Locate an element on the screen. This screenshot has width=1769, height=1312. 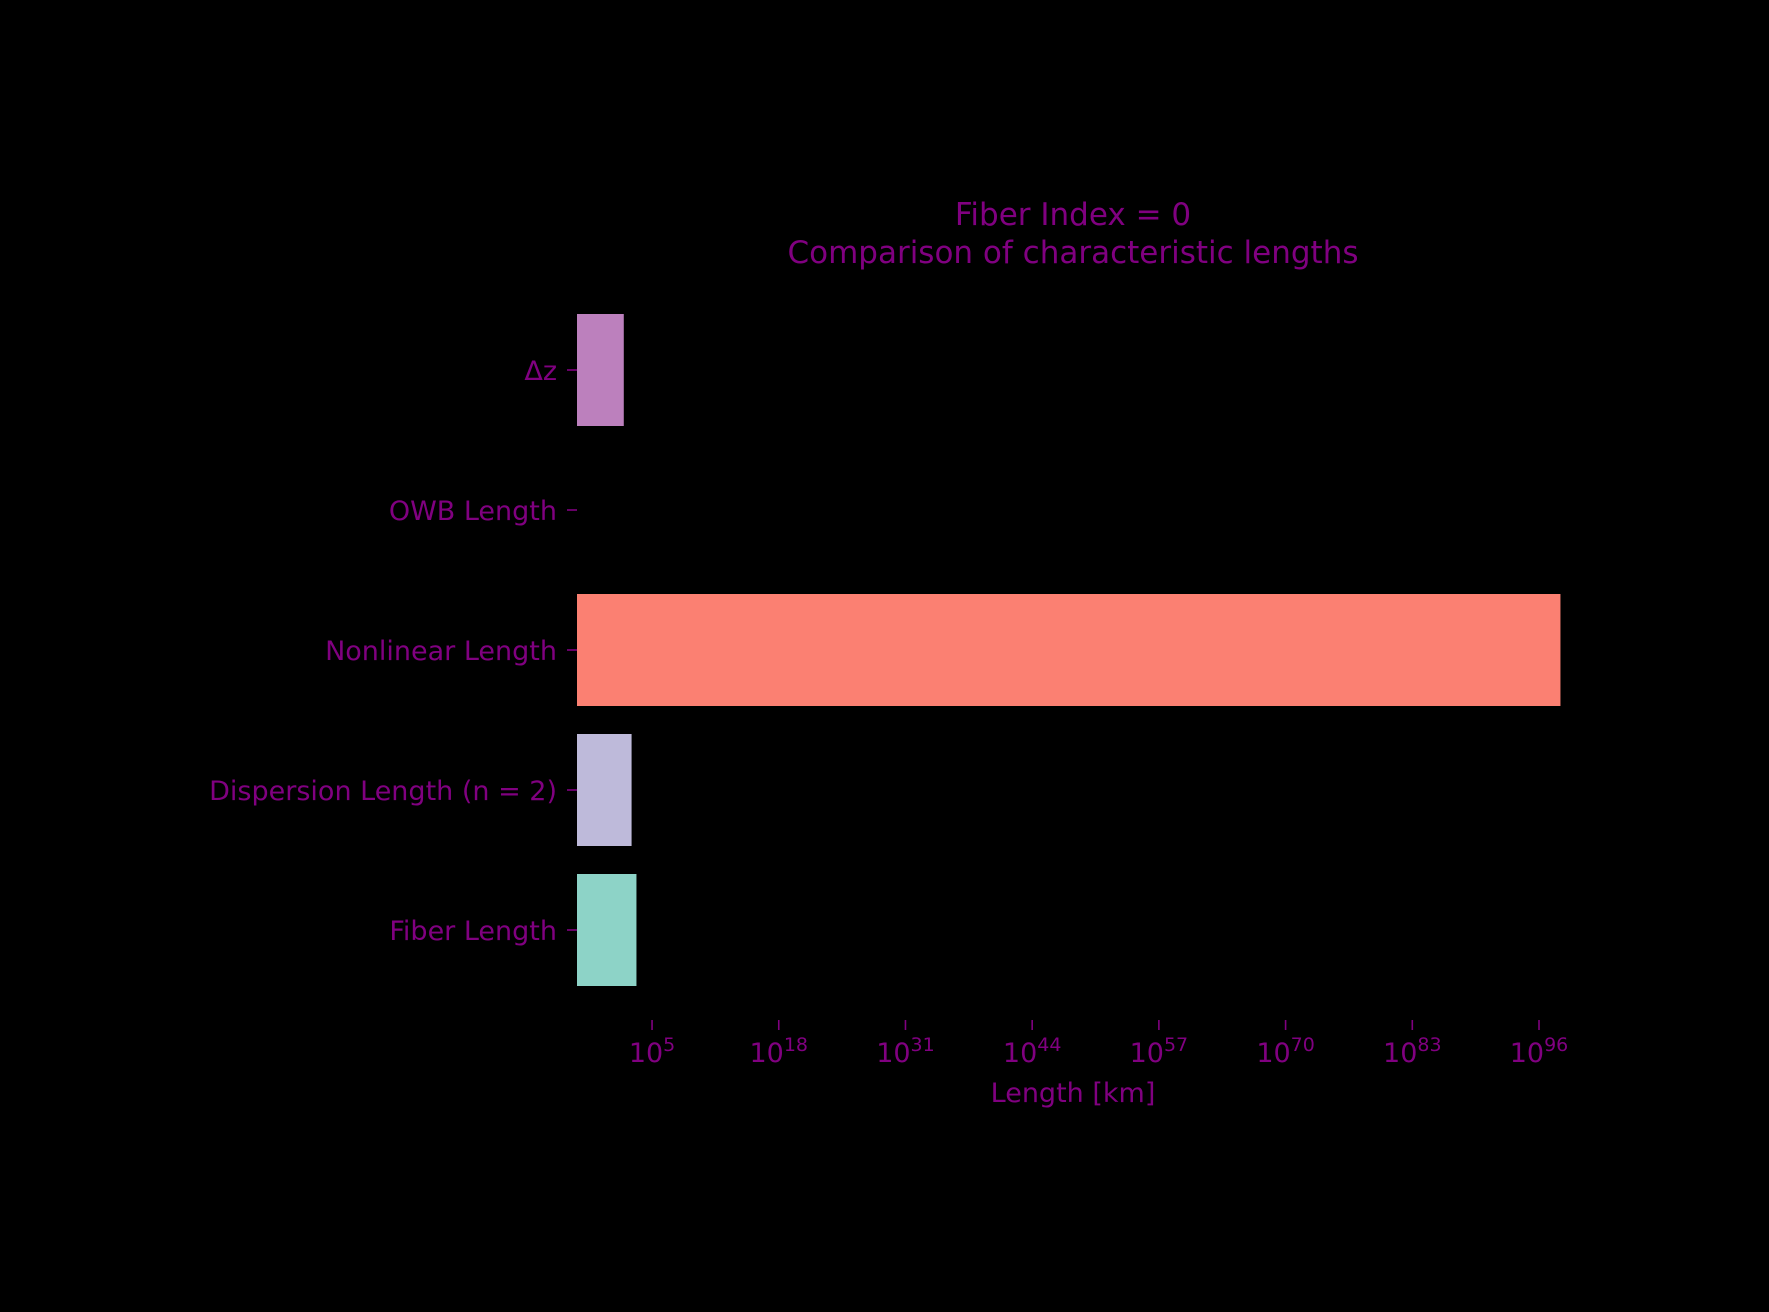
y-tick-label: Dispersion Length (n = 2) is located at coordinates (383, 791).